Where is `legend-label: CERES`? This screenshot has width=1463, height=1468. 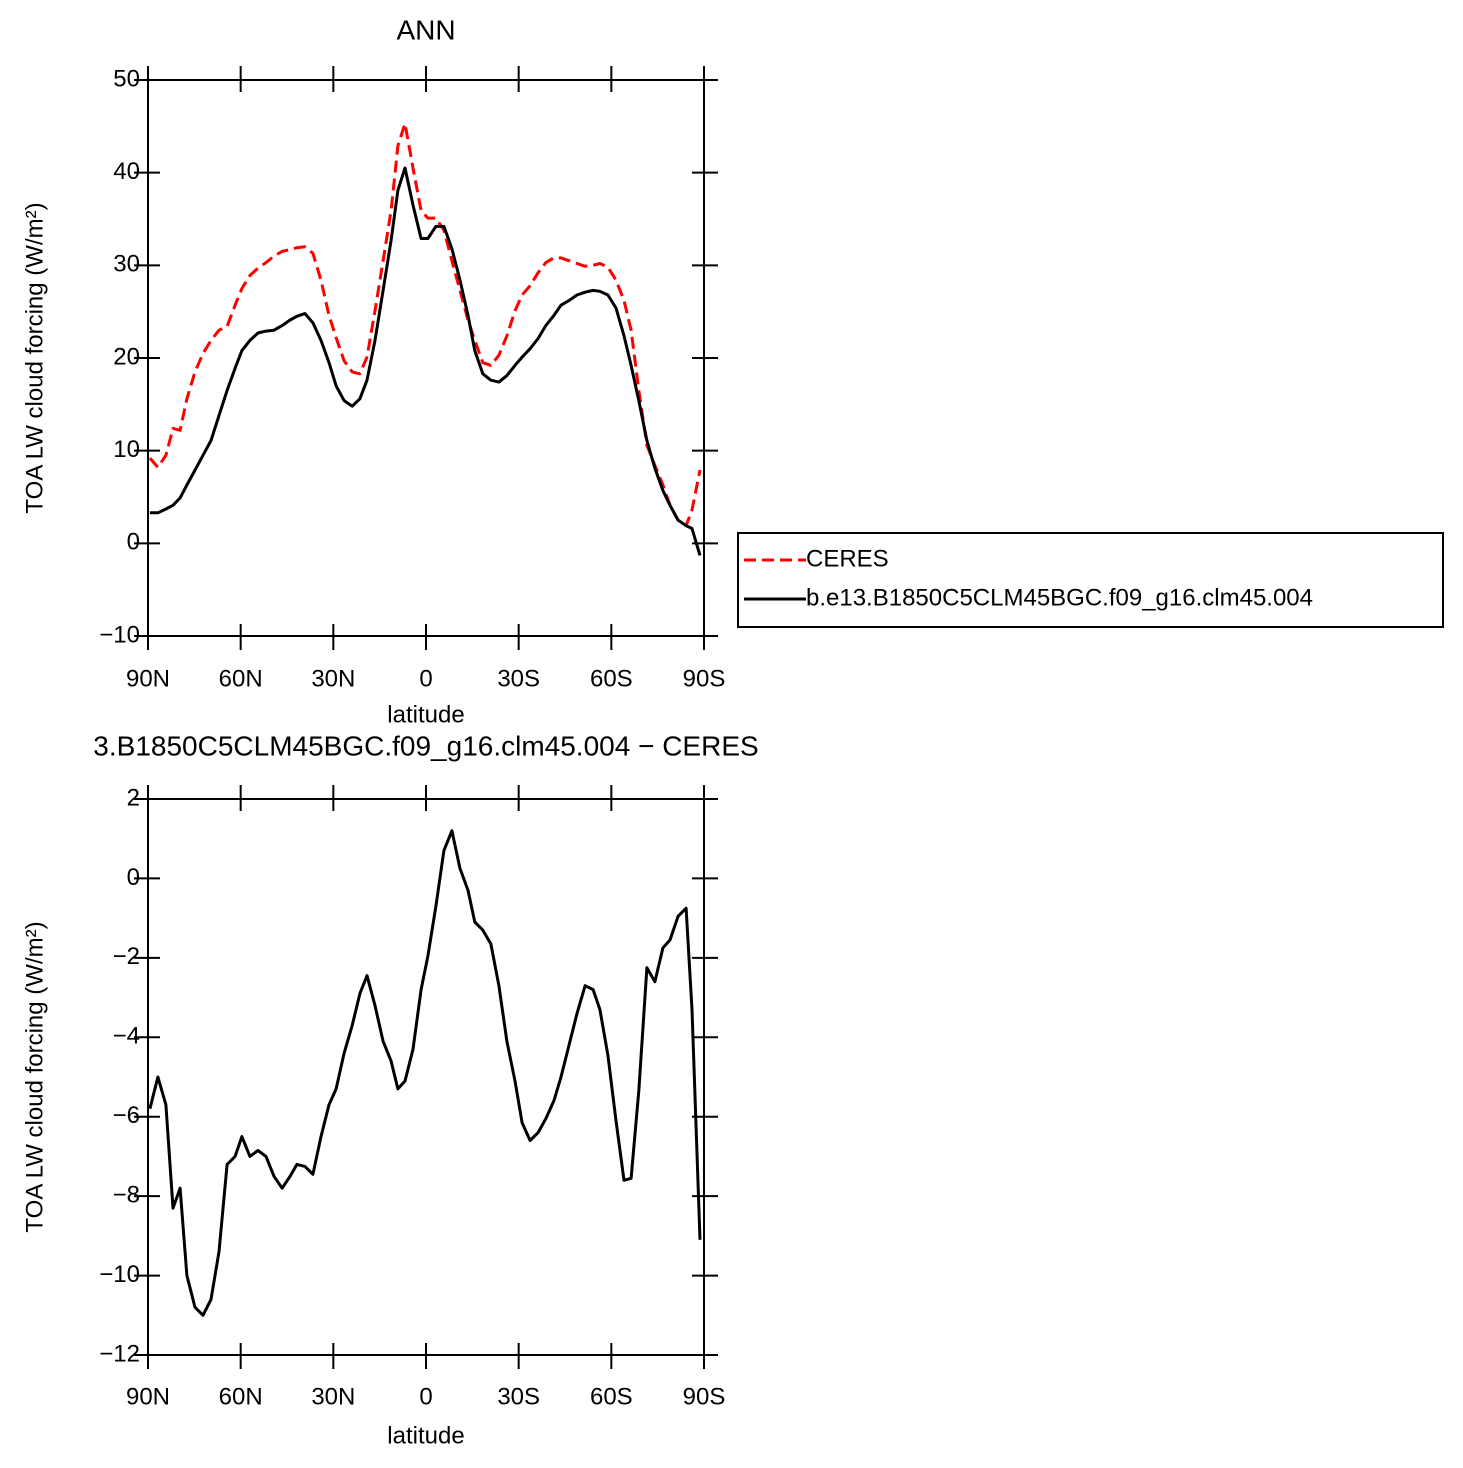 legend-label: CERES is located at coordinates (847, 558).